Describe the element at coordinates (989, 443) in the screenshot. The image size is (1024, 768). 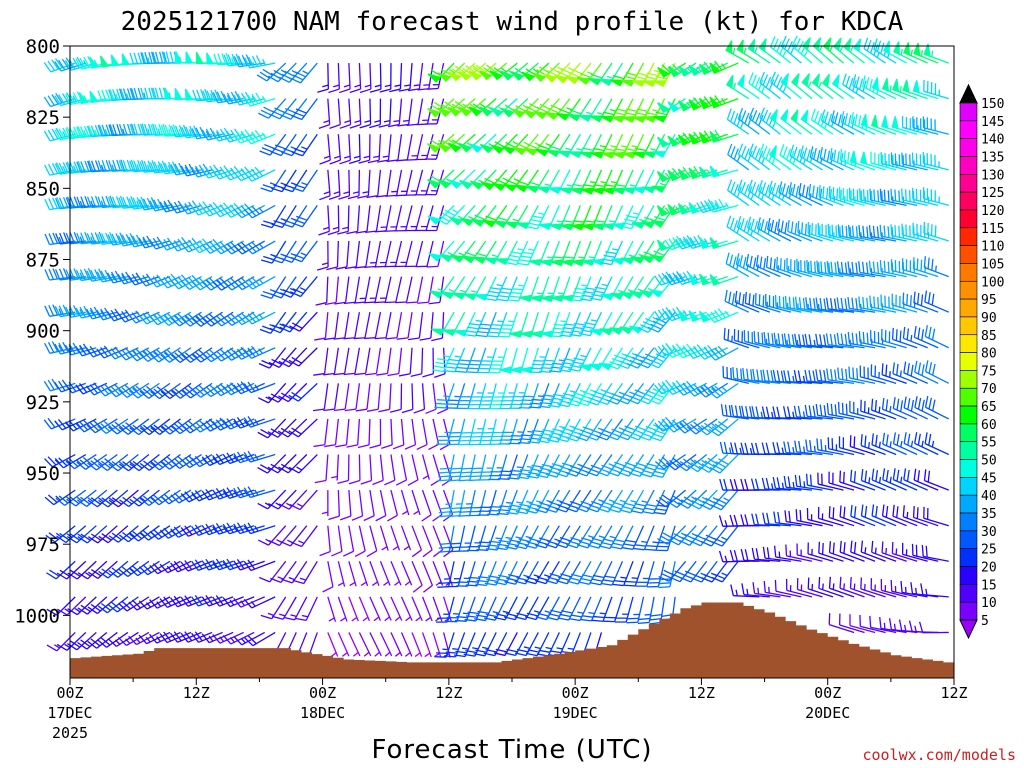
I see `colorbar-label: 55` at that location.